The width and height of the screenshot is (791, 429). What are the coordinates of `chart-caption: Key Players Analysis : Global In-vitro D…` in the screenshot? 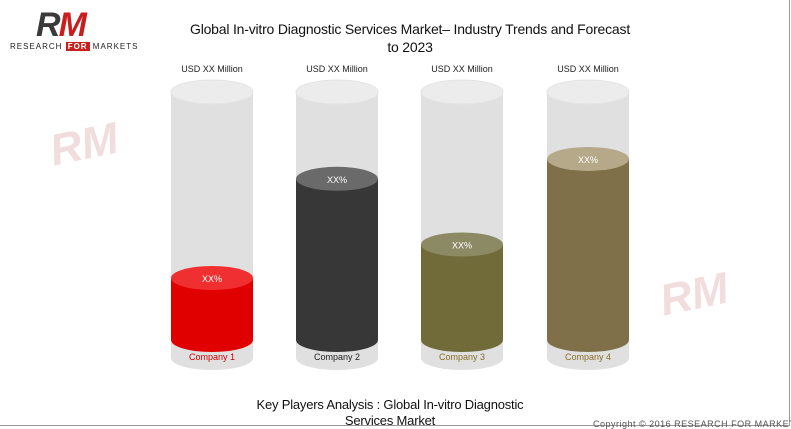 It's located at (390, 412).